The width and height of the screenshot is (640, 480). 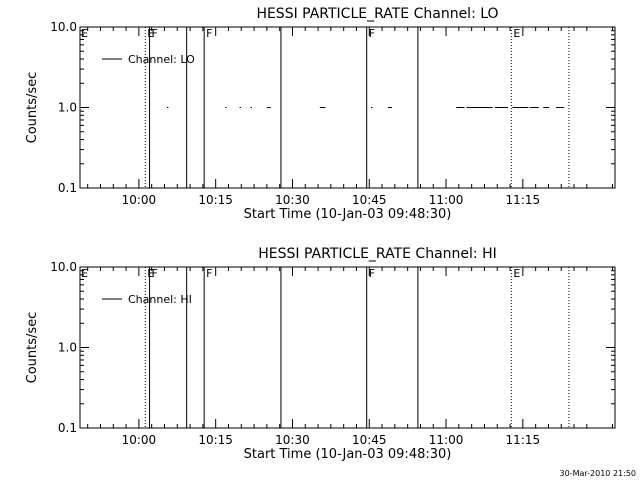 I want to click on legend-entry: Channel: HI, so click(x=160, y=299).